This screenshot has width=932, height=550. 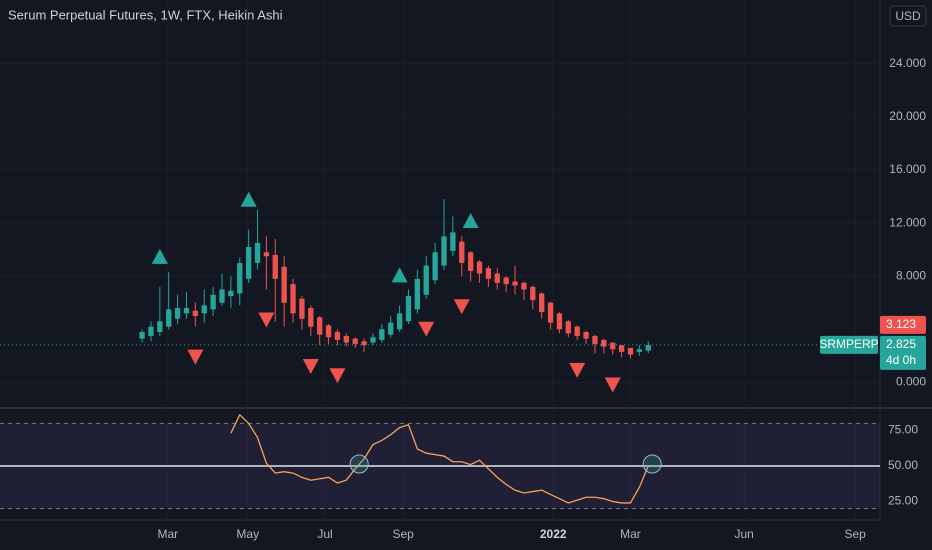 I want to click on rsi-tick-label: 75.00, so click(x=903, y=430).